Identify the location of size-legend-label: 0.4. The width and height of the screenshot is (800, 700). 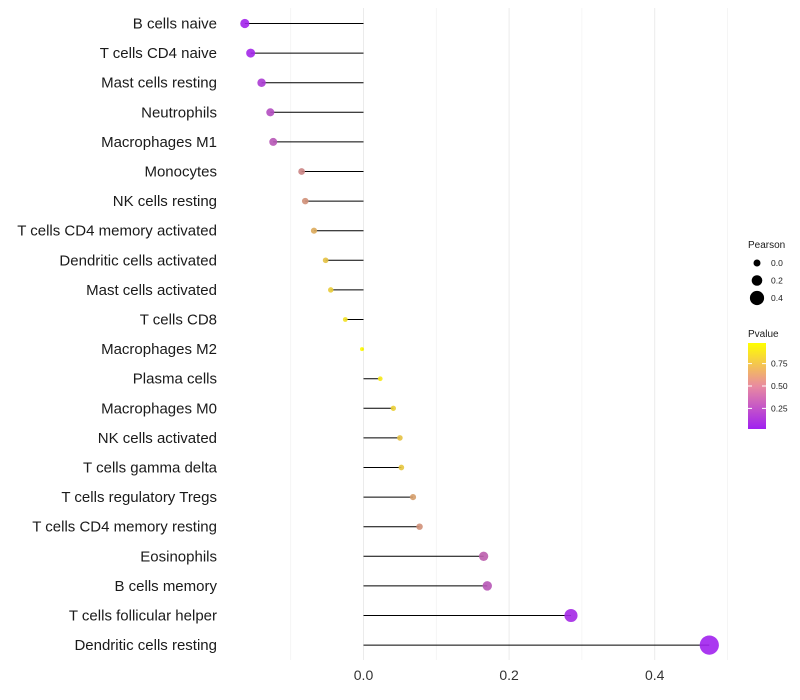
(777, 298).